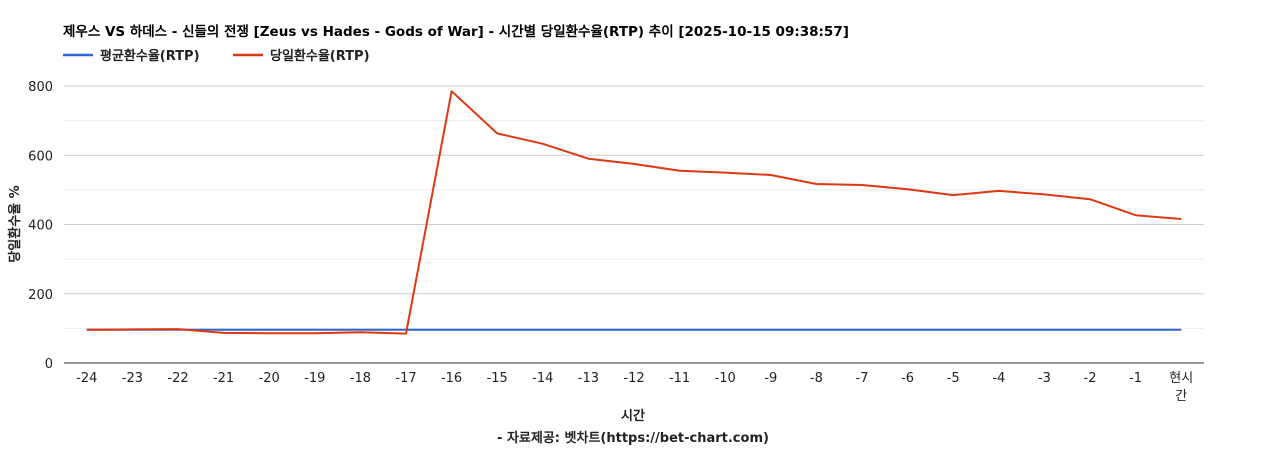  Describe the element at coordinates (907, 378) in the screenshot. I see `x-tick-label: -6` at that location.